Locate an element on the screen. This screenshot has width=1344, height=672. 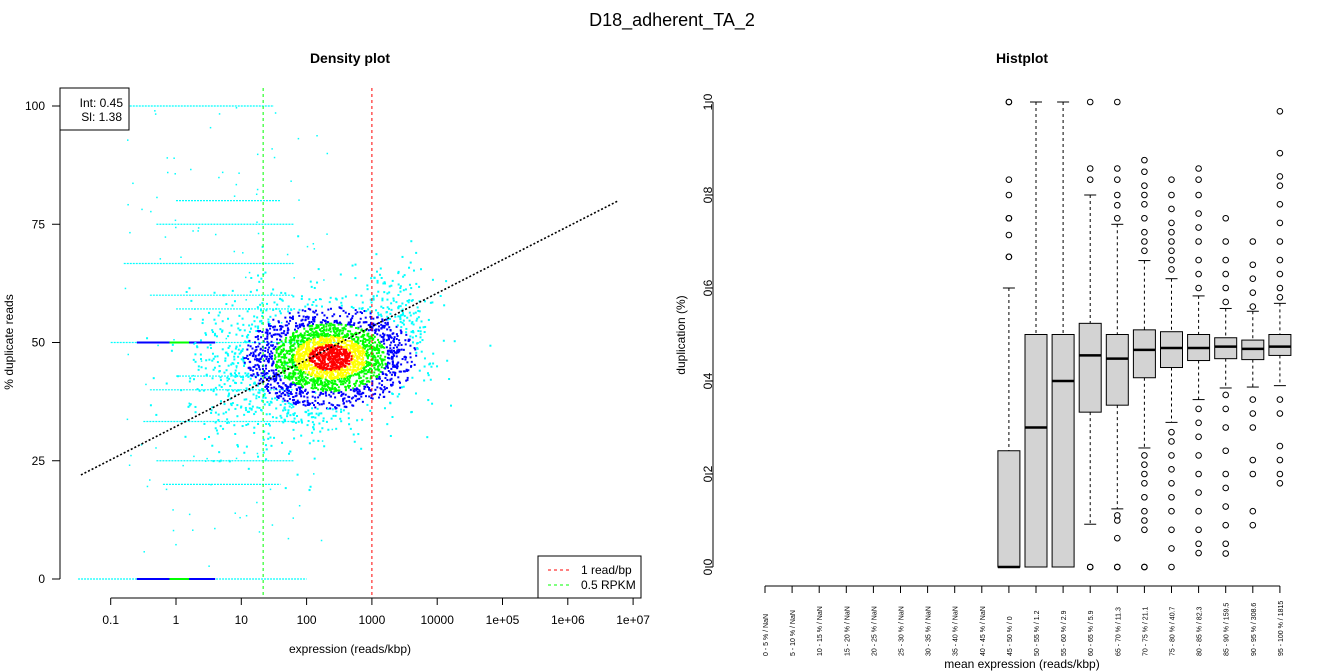
y-tick-label: 25 is located at coordinates (39, 461).